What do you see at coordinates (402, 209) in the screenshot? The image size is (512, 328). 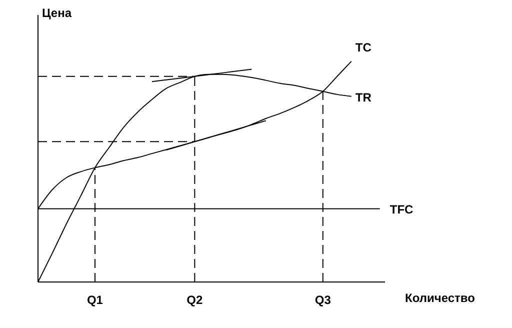 I see `series-label: TFC` at bounding box center [402, 209].